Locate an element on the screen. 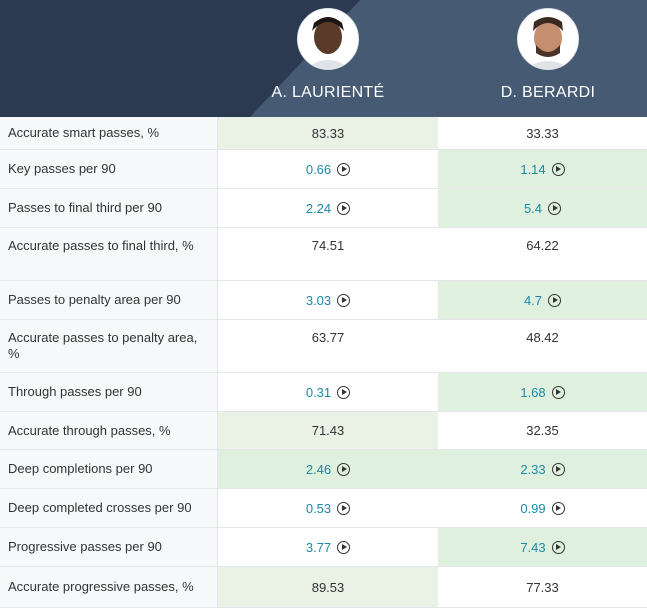 The width and height of the screenshot is (647, 608). stat-label: Accurate progressive passes, % is located at coordinates (109, 587).